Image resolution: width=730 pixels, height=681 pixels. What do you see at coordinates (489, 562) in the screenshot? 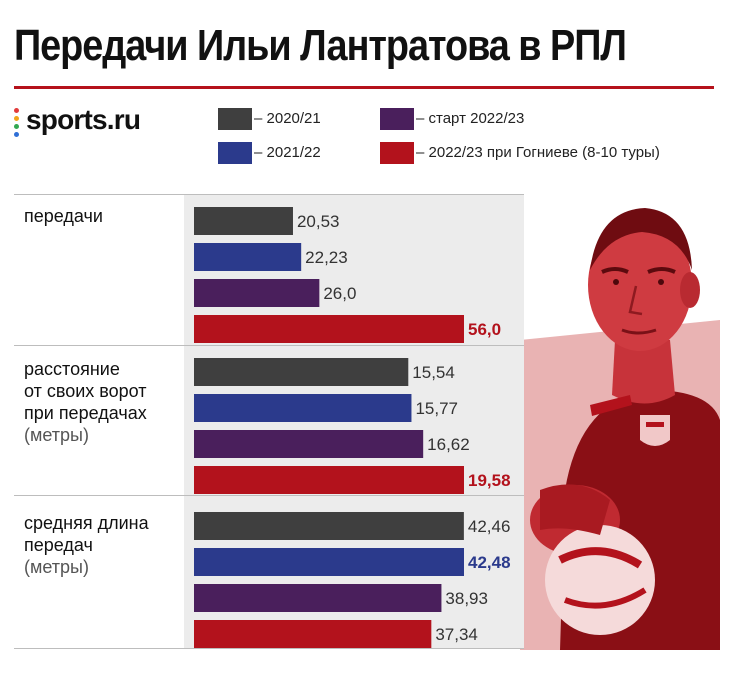
I see `value-label-group3-series2: 42,48` at bounding box center [489, 562].